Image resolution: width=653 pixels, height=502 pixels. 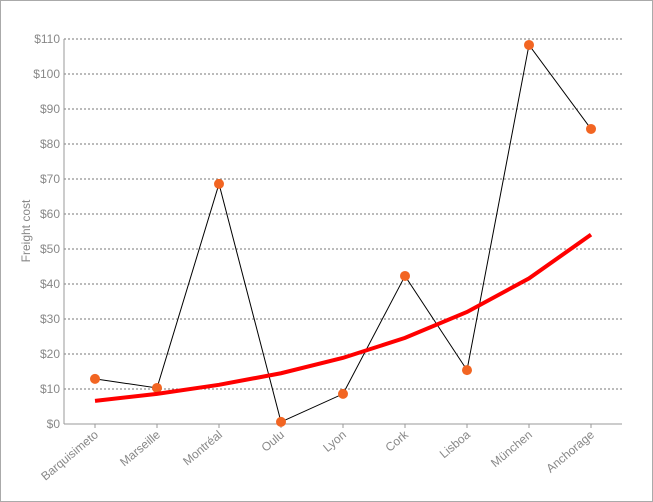 What do you see at coordinates (50, 109) in the screenshot?
I see `y-tick-label: $90` at bounding box center [50, 109].